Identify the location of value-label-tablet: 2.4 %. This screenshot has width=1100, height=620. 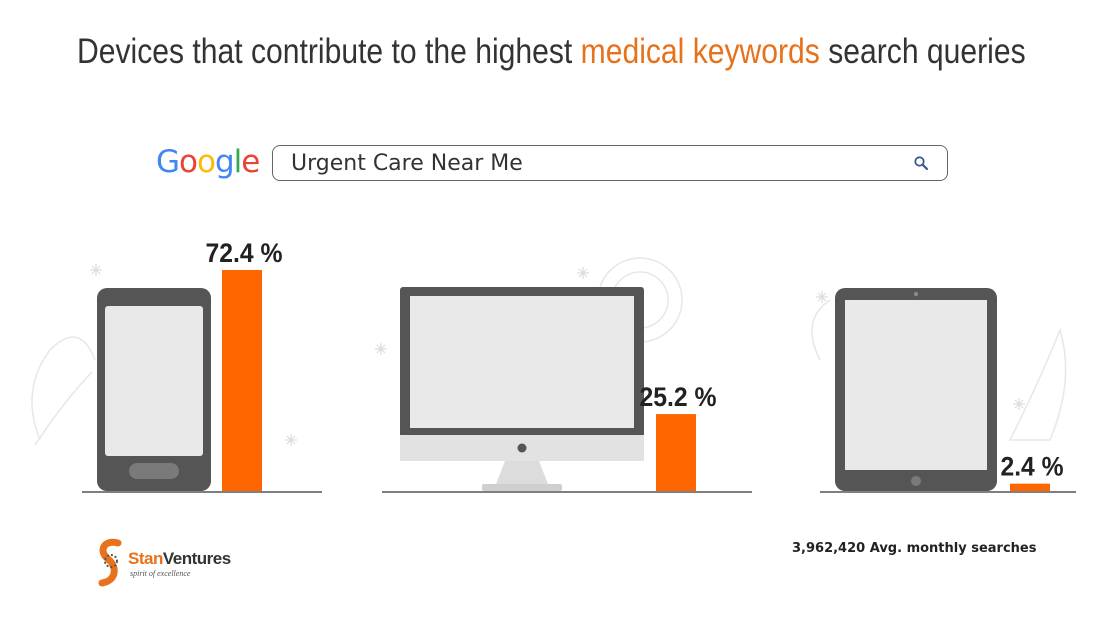
(1032, 467).